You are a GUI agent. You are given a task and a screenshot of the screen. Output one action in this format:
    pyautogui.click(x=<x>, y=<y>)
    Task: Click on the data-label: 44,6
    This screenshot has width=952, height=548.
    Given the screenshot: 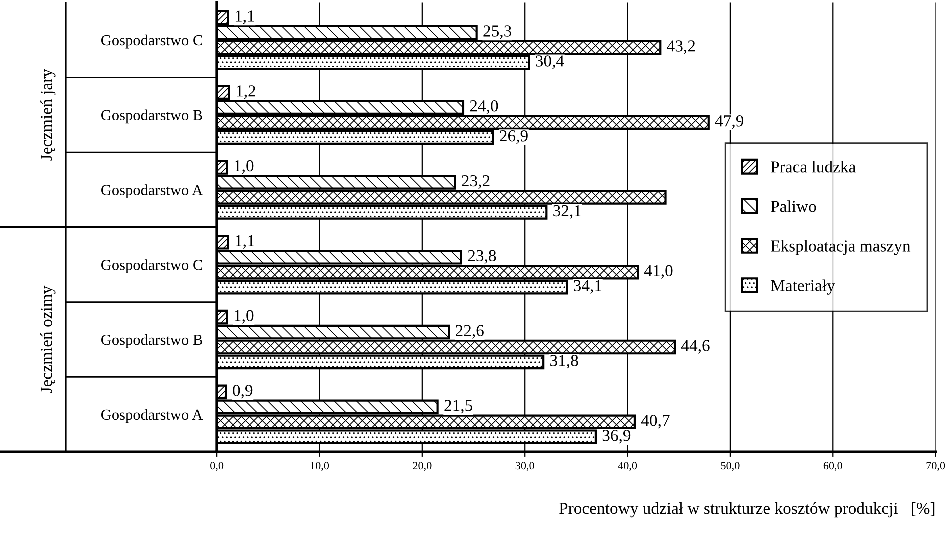 What is the action you would take?
    pyautogui.click(x=695, y=347)
    